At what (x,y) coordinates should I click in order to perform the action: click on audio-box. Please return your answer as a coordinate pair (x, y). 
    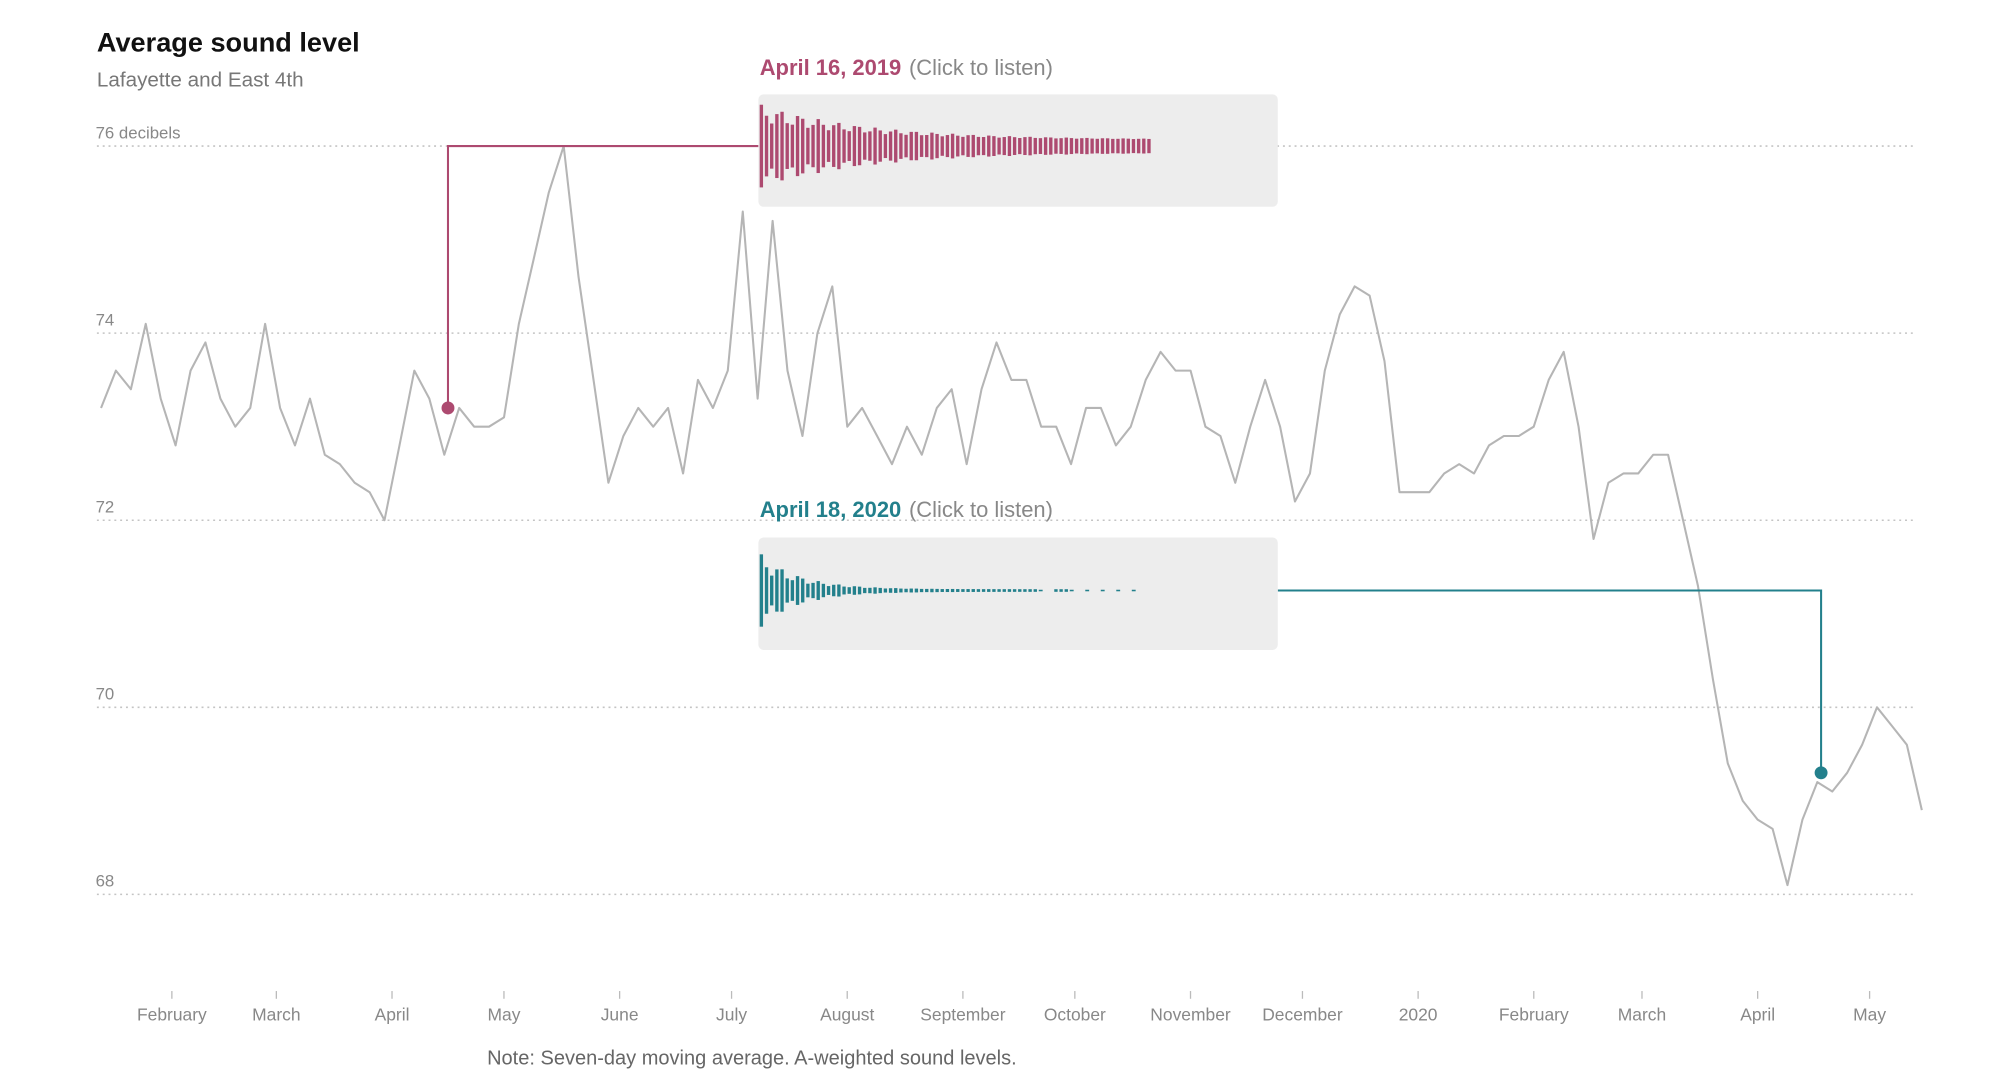
    Looking at the image, I should click on (1018, 593).